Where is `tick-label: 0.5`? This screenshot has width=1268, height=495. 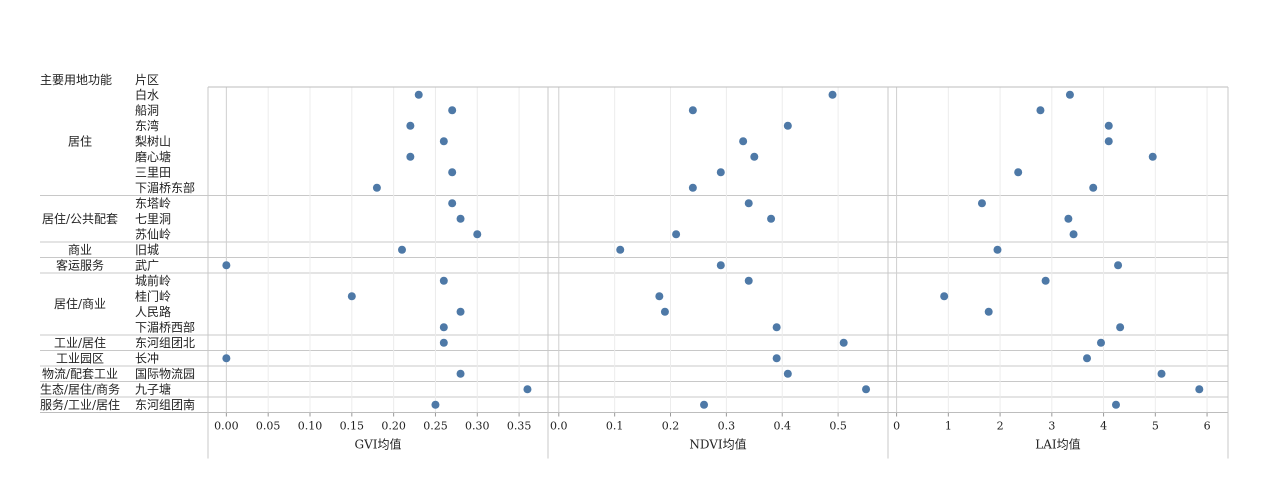 tick-label: 0.5 is located at coordinates (838, 426).